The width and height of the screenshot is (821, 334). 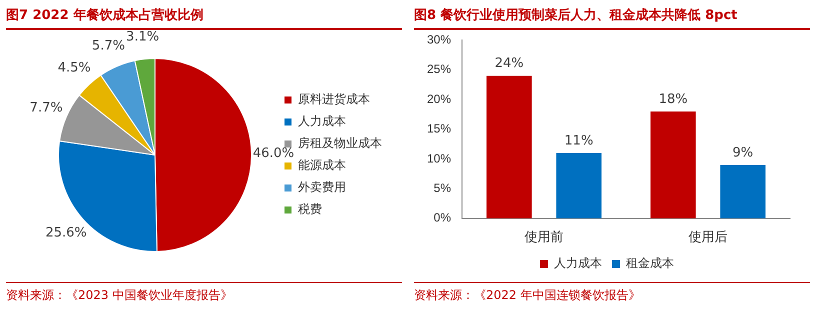 I want to click on chart-title: 图8 餐饮行业使用预制菜后人力、租金成本共降低 8pct, so click(x=612, y=17).